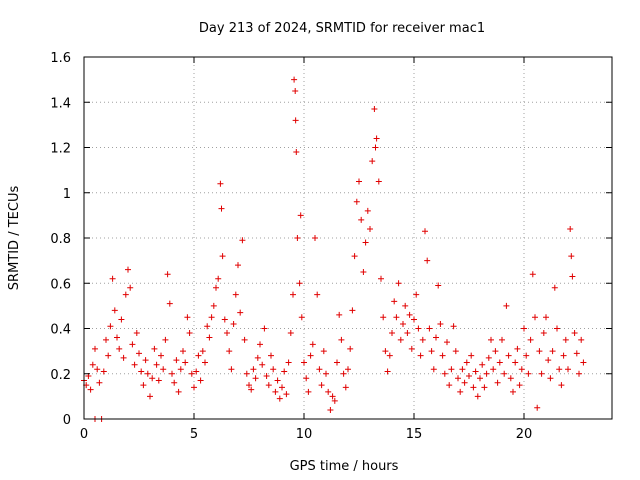 This screenshot has height=480, width=640. Describe the element at coordinates (344, 466) in the screenshot. I see `x-axis-label: GPS time / hours` at that location.